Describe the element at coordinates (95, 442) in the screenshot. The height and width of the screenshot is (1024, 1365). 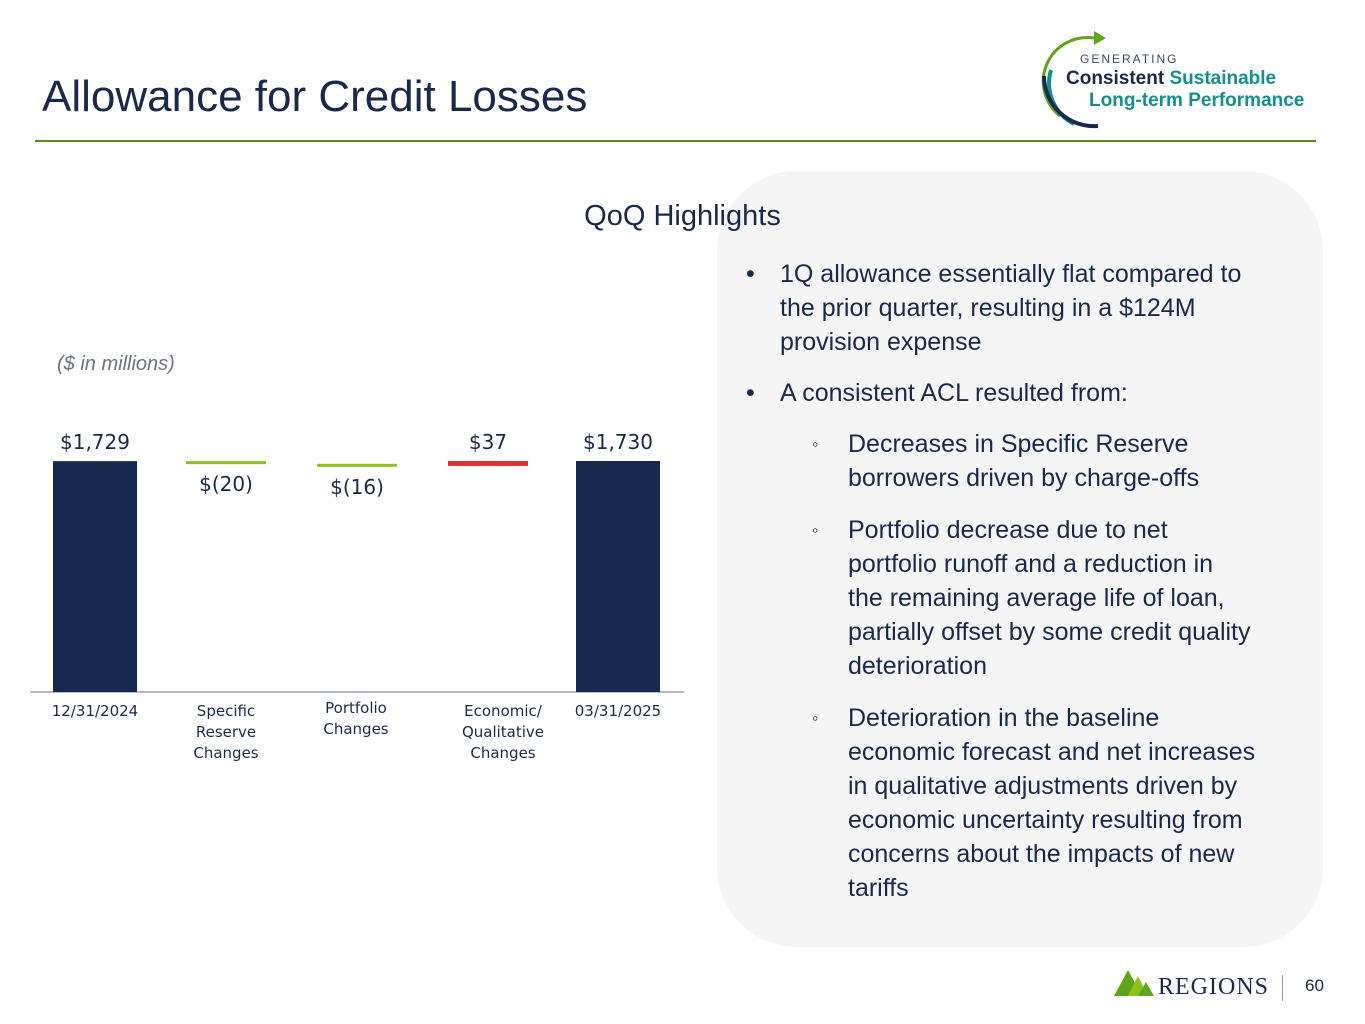
I see `bar-value-label-0: $1,729` at that location.